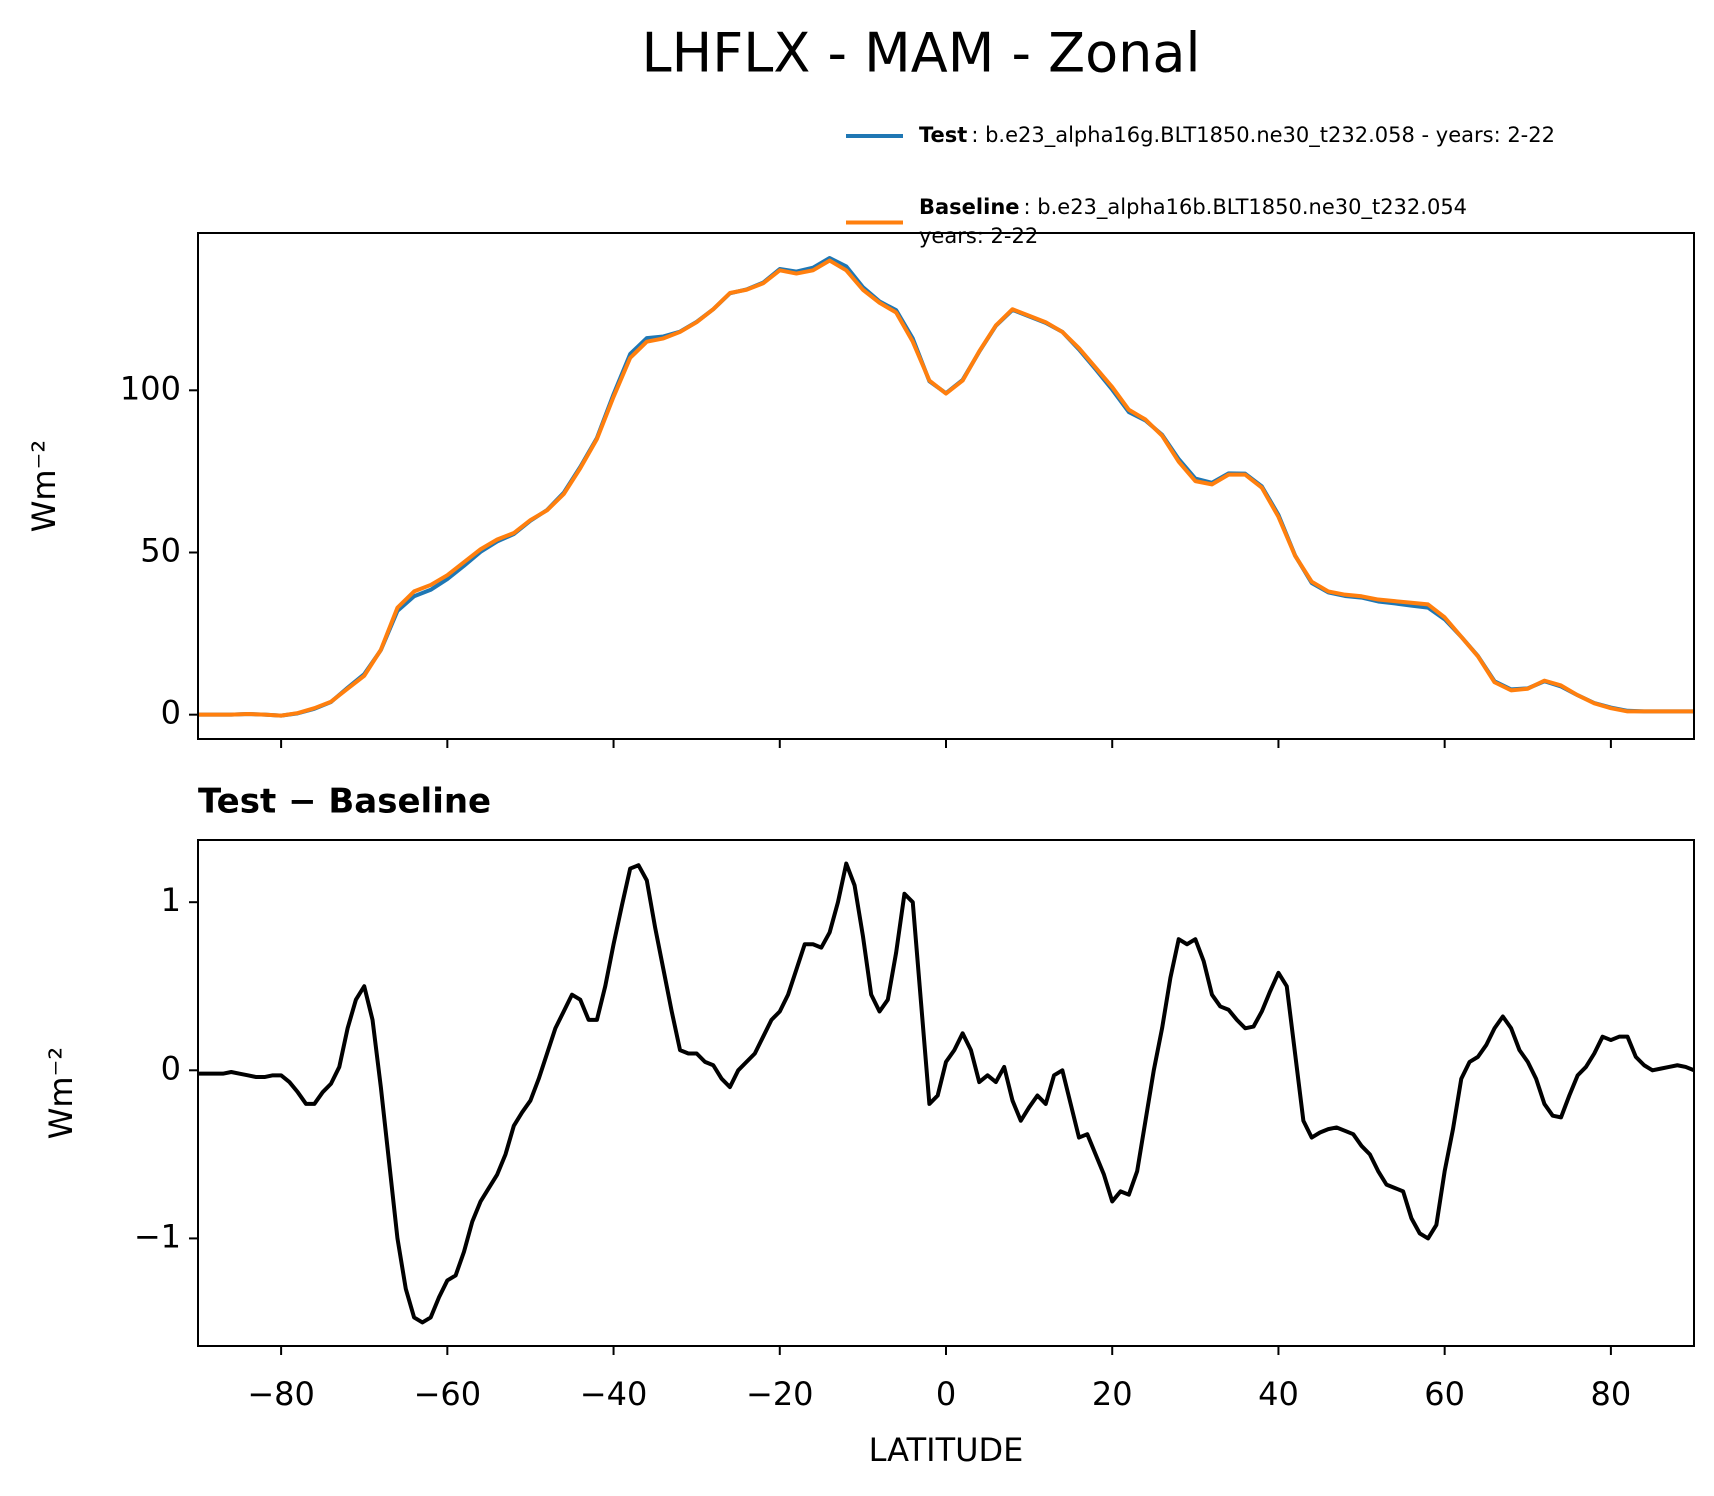 The image size is (1714, 1496). I want to click on x-tick-label: 80, so click(1611, 1394).